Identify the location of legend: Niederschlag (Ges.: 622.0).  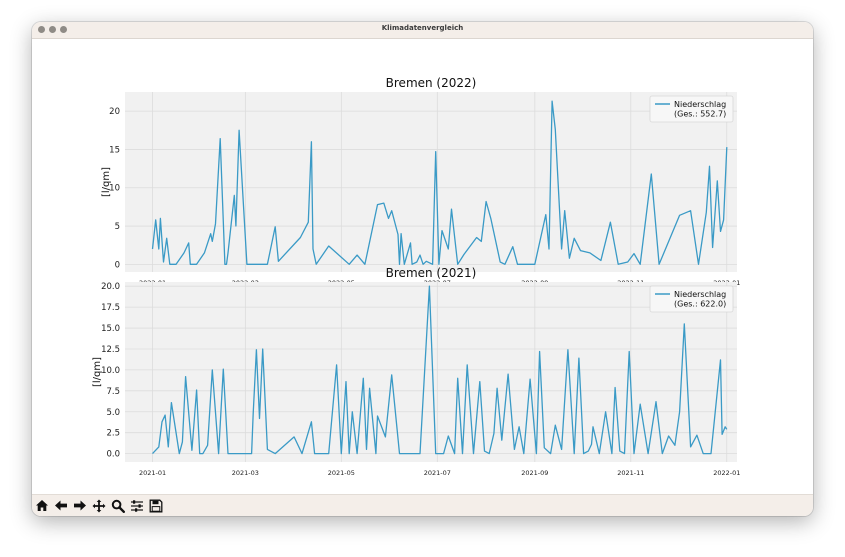
(691, 299).